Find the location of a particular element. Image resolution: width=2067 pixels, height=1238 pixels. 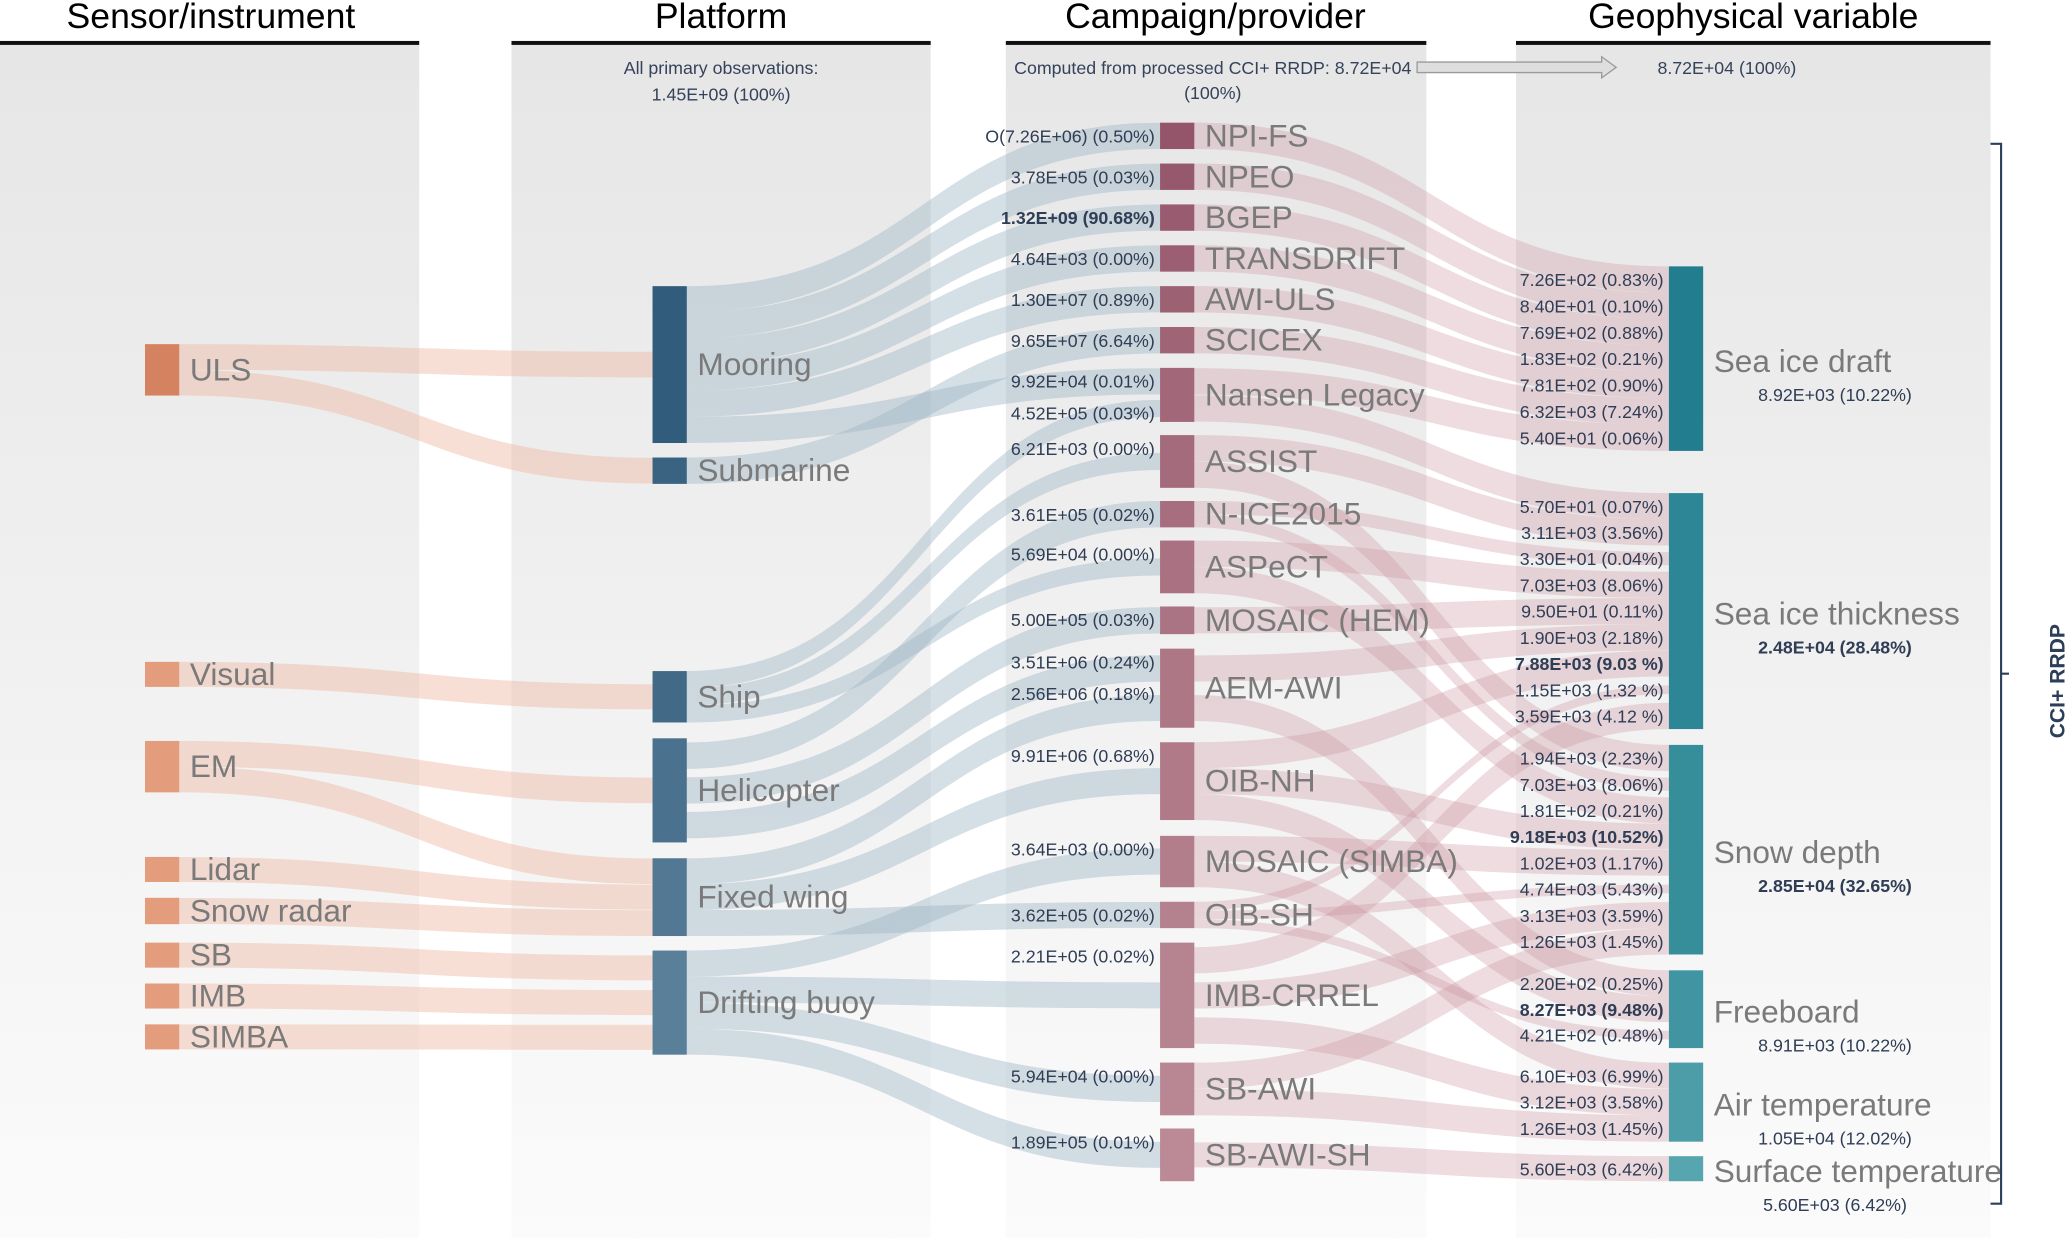

link-aem-awi-to-freeboard is located at coordinates (1431, 846).